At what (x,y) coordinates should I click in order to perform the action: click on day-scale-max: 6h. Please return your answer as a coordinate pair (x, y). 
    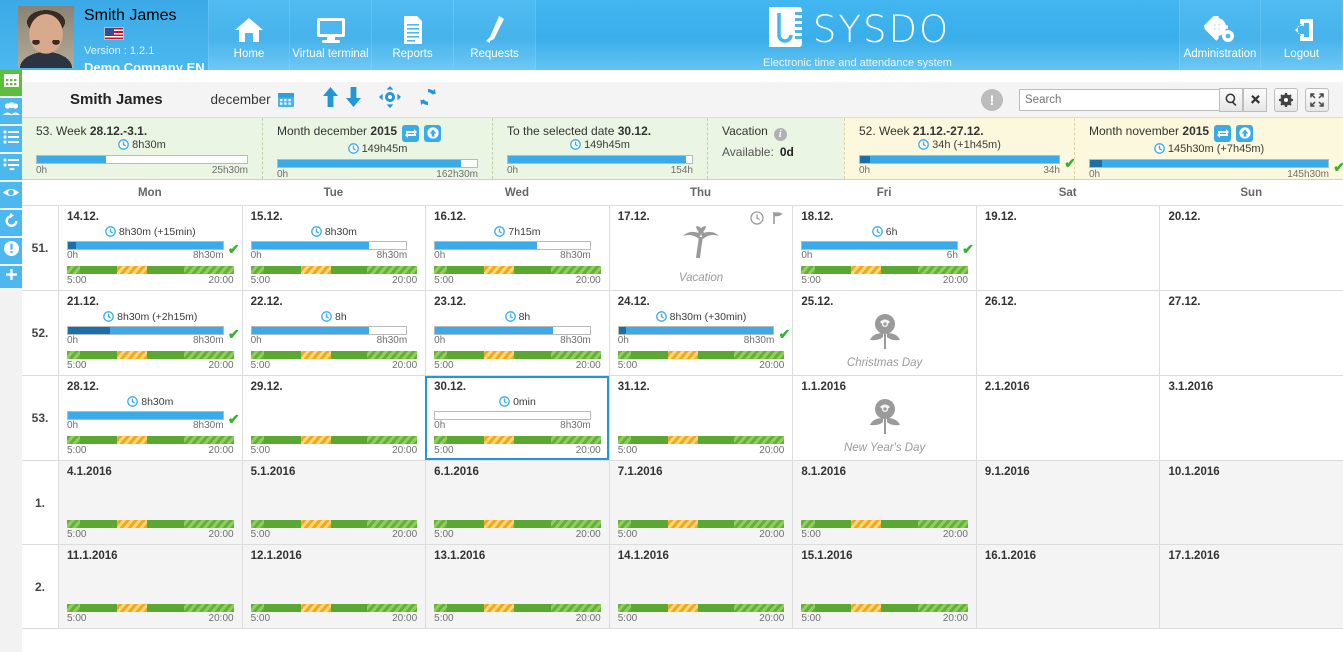
    Looking at the image, I should click on (952, 255).